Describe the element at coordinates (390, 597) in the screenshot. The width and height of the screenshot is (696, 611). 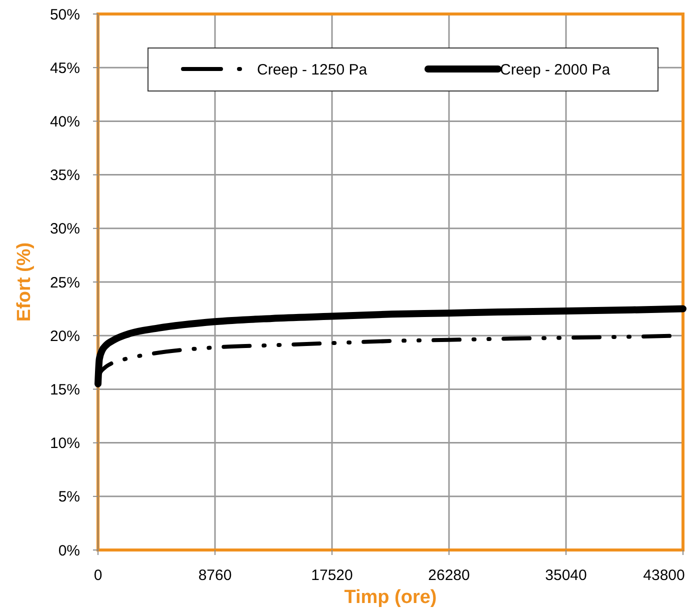
I see `x-axis-title: Timp (ore)` at that location.